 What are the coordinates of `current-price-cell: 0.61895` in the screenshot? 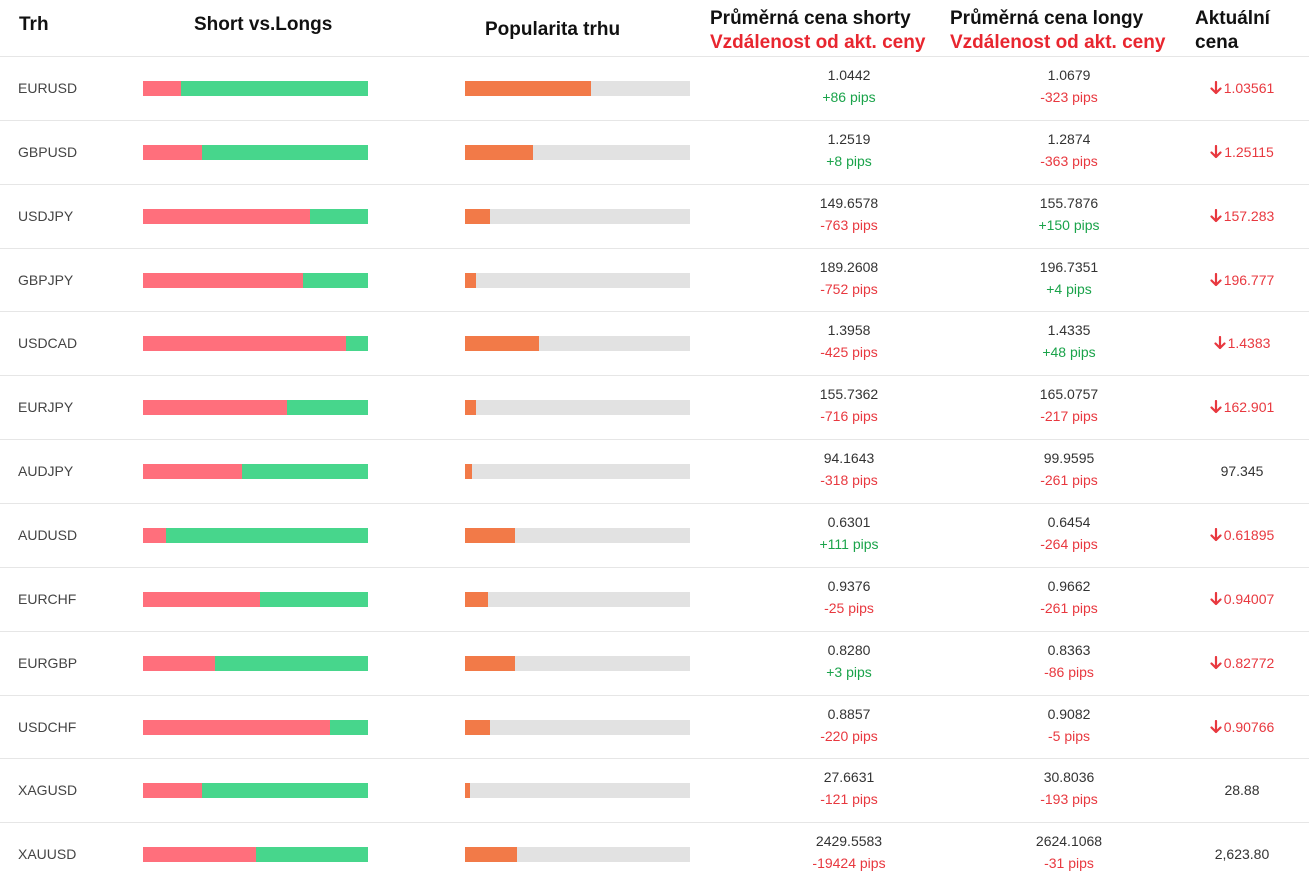 It's located at (1242, 535).